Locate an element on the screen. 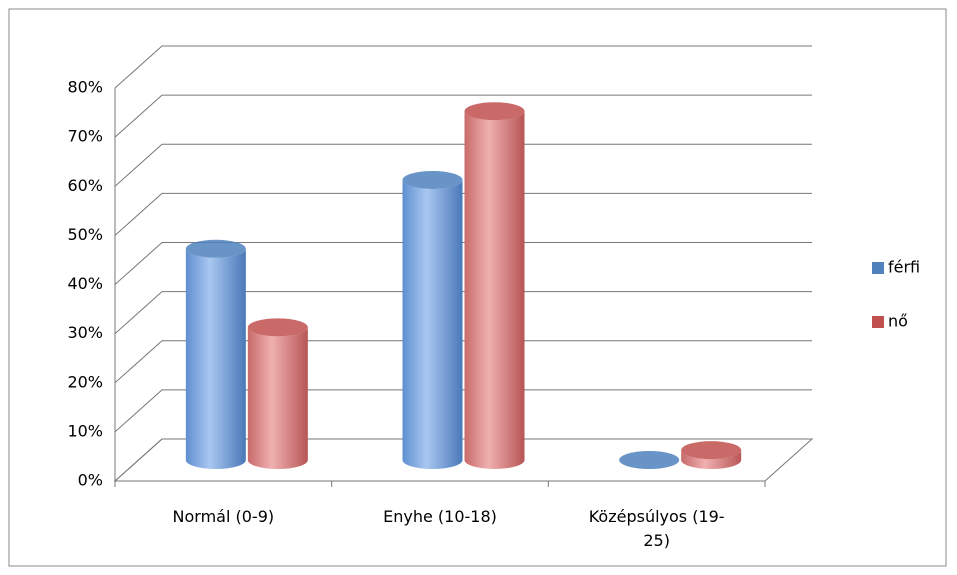 This screenshot has width=957, height=575. y-tick-label: 40% is located at coordinates (85, 283).